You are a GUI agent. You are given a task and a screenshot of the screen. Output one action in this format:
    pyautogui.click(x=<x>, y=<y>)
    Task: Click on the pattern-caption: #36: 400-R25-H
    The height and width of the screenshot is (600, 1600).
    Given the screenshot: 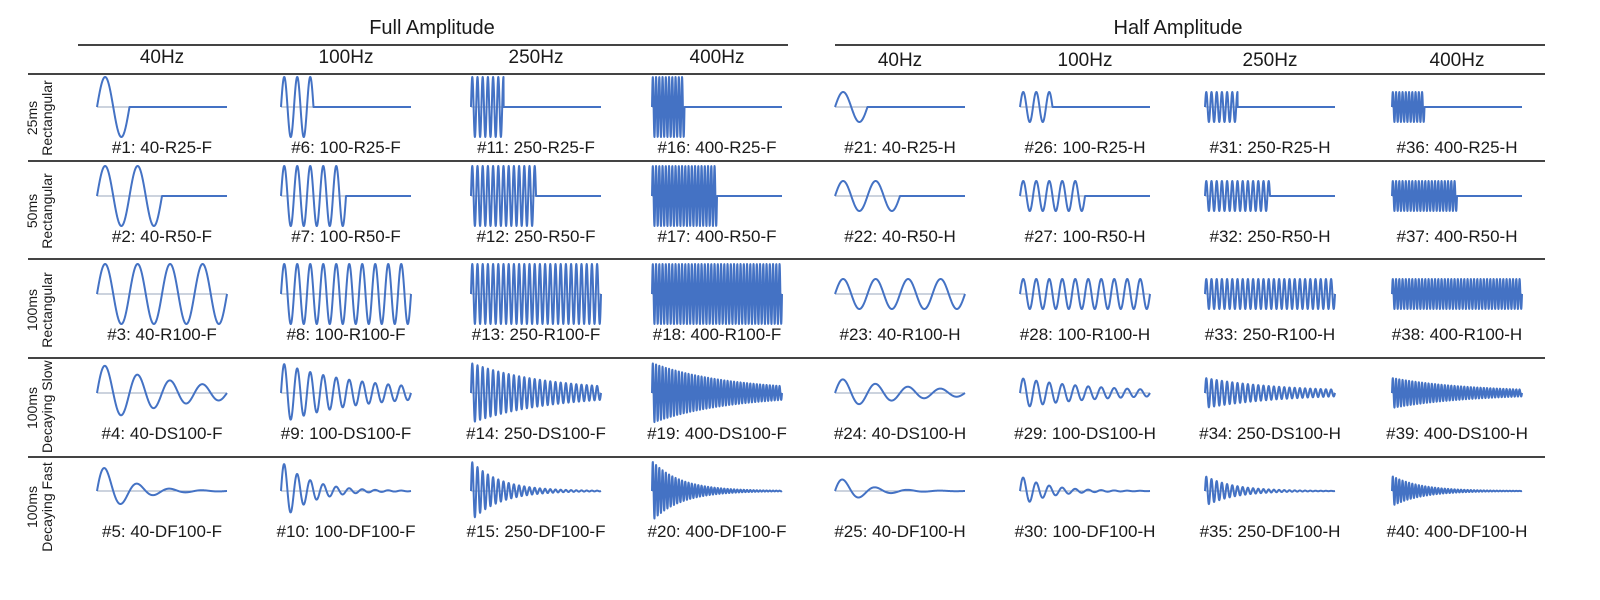 What is the action you would take?
    pyautogui.click(x=1457, y=147)
    